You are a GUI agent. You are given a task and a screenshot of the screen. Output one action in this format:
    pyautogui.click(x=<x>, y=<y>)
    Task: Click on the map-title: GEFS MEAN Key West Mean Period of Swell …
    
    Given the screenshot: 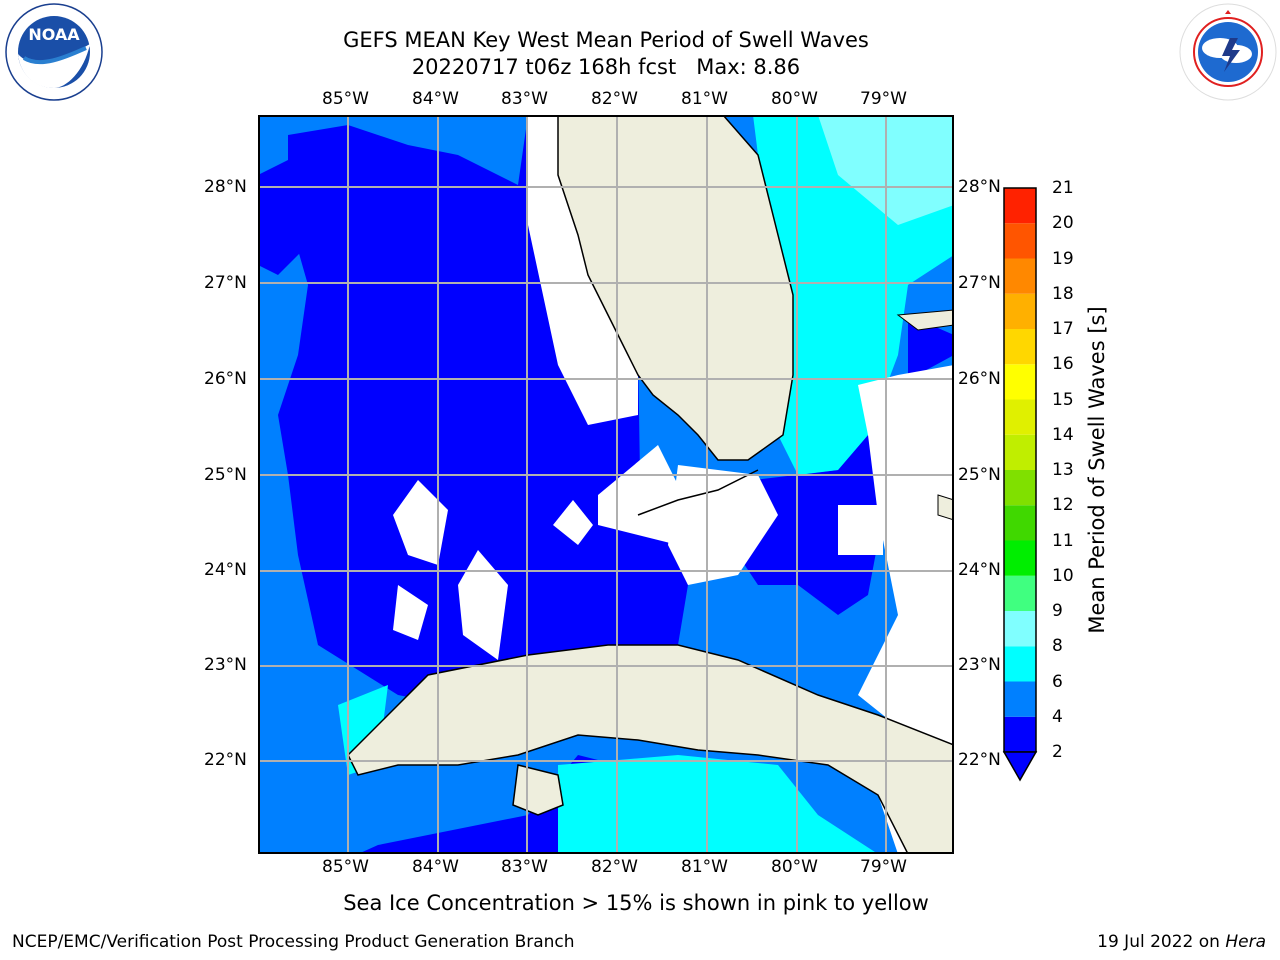 What is the action you would take?
    pyautogui.click(x=606, y=40)
    